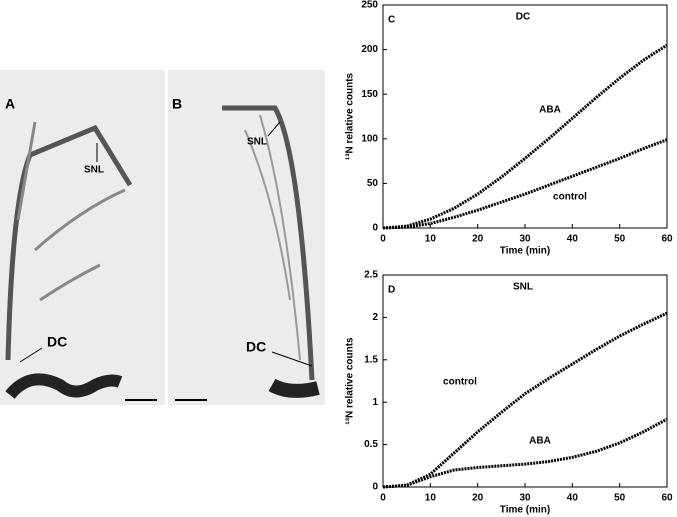 The width and height of the screenshot is (677, 517). What do you see at coordinates (177, 104) in the screenshot?
I see `panel-label: B` at bounding box center [177, 104].